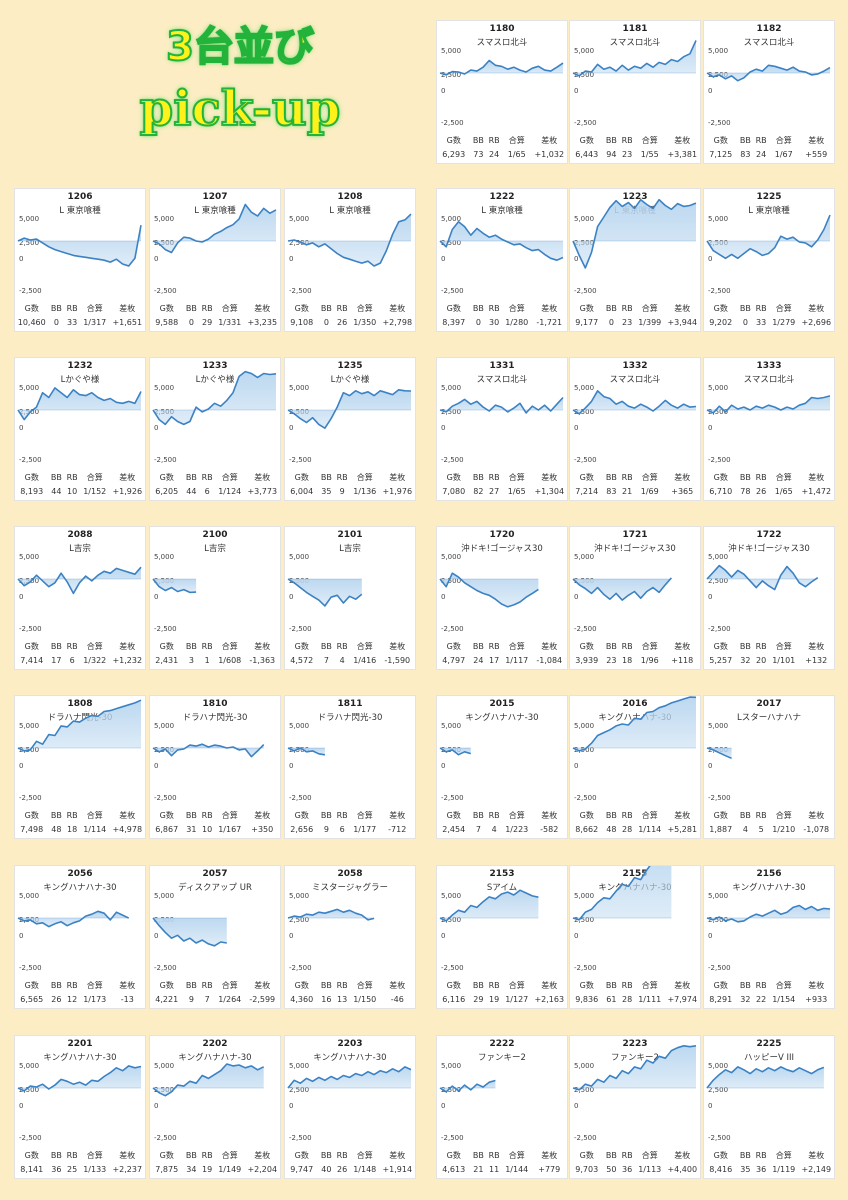  What do you see at coordinates (611, 1169) in the screenshot?
I see `bb-value: 50` at bounding box center [611, 1169].